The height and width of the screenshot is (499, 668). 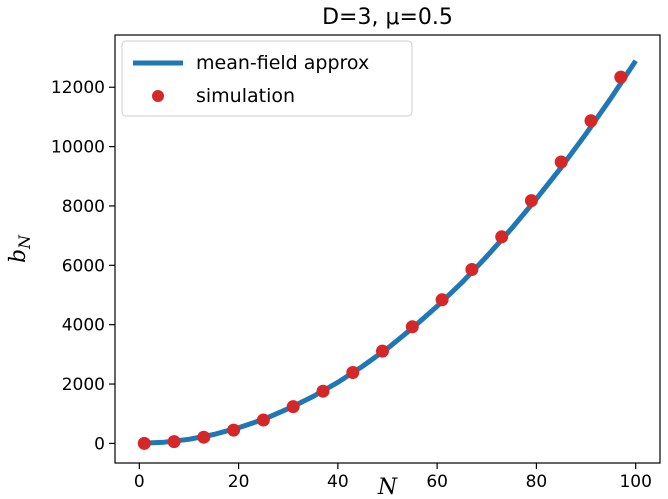 I want to click on y-tick-label: 6000, so click(x=83, y=266).